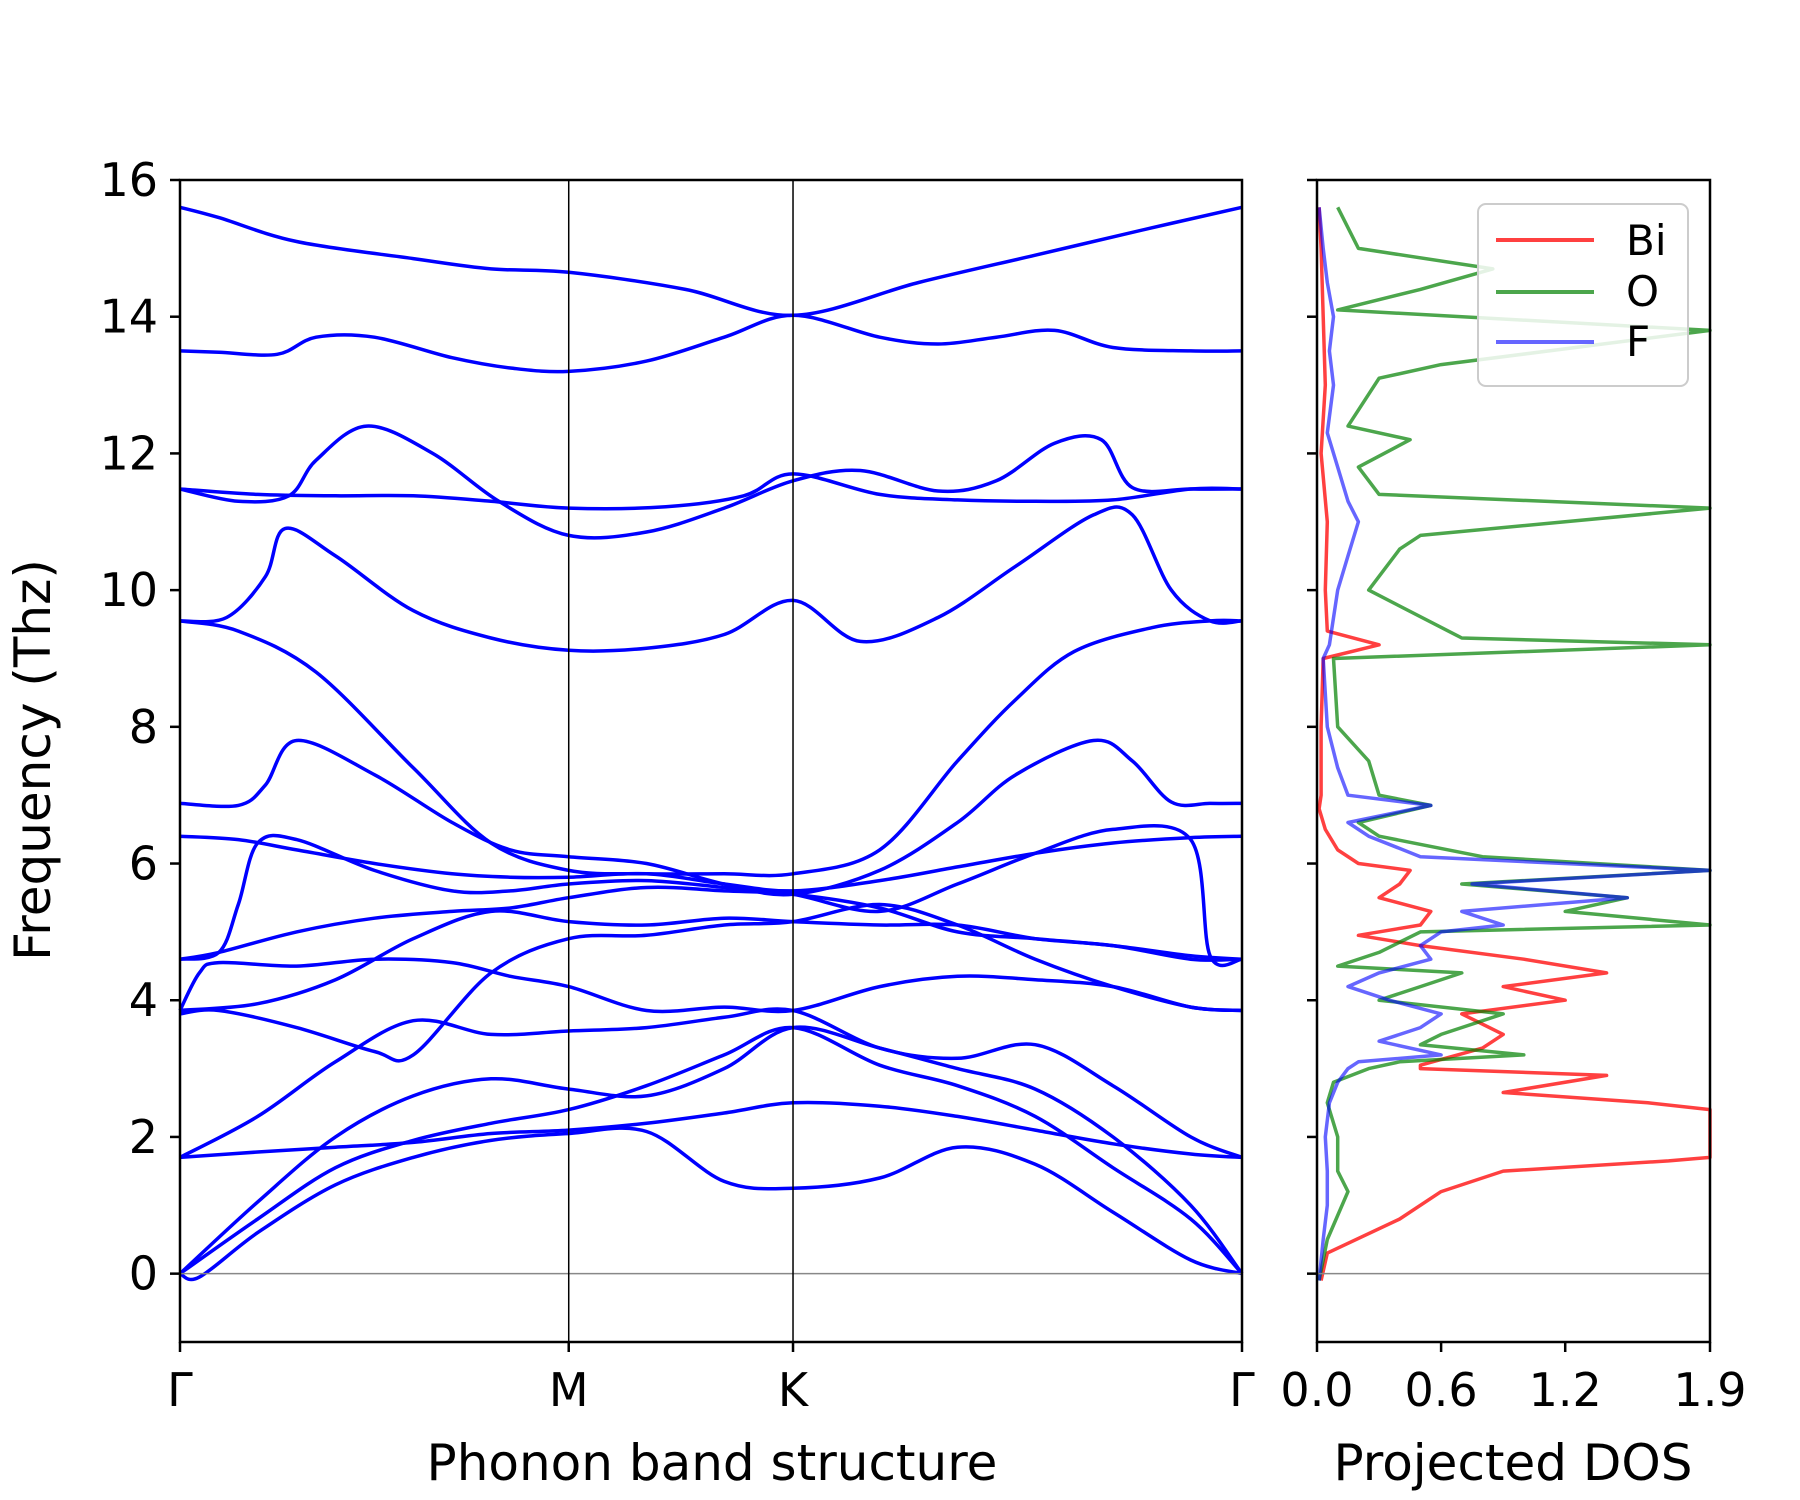 The height and width of the screenshot is (1500, 1800). I want to click on dos-x-tick-label: 0.6, so click(1441, 1390).